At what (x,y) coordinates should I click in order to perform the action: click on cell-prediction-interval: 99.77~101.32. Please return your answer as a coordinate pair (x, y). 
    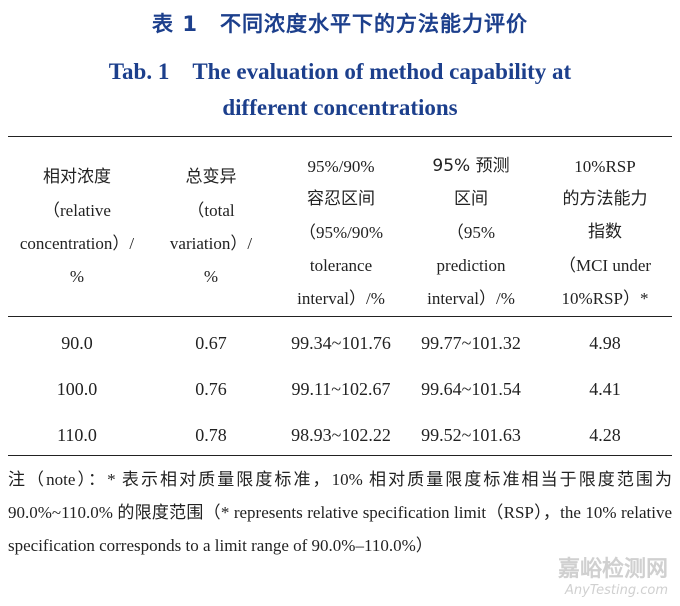
    Looking at the image, I should click on (471, 343).